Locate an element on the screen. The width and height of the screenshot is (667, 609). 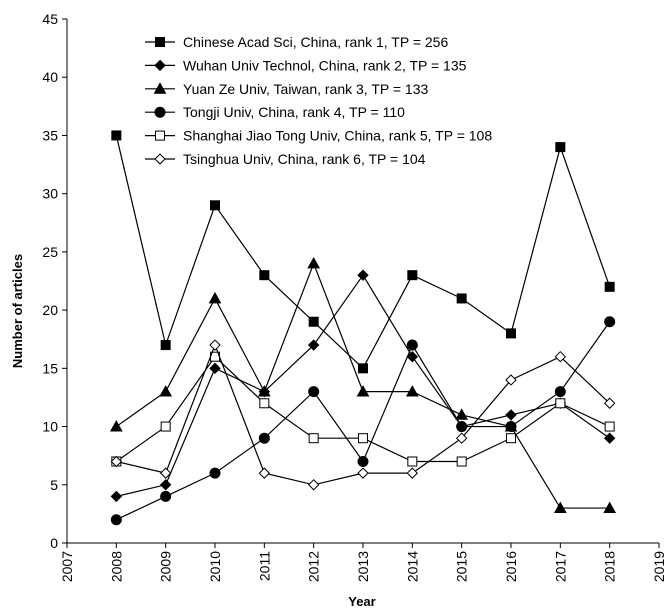
y-tick-label: 40 is located at coordinates (50, 77).